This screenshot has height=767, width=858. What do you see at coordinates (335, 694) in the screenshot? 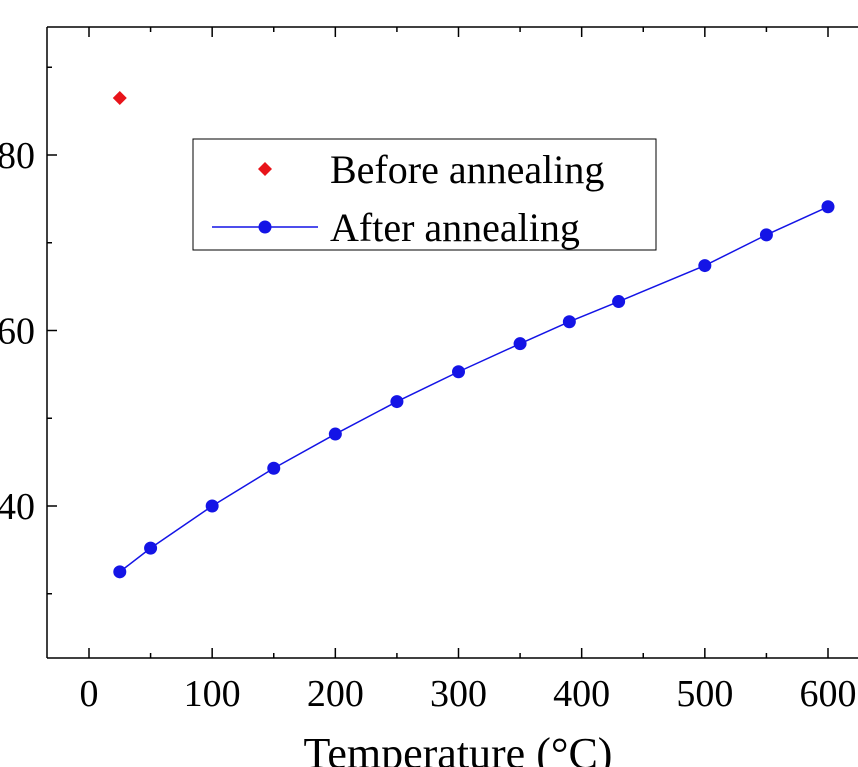
I see `x-tick-label: 200` at bounding box center [335, 694].